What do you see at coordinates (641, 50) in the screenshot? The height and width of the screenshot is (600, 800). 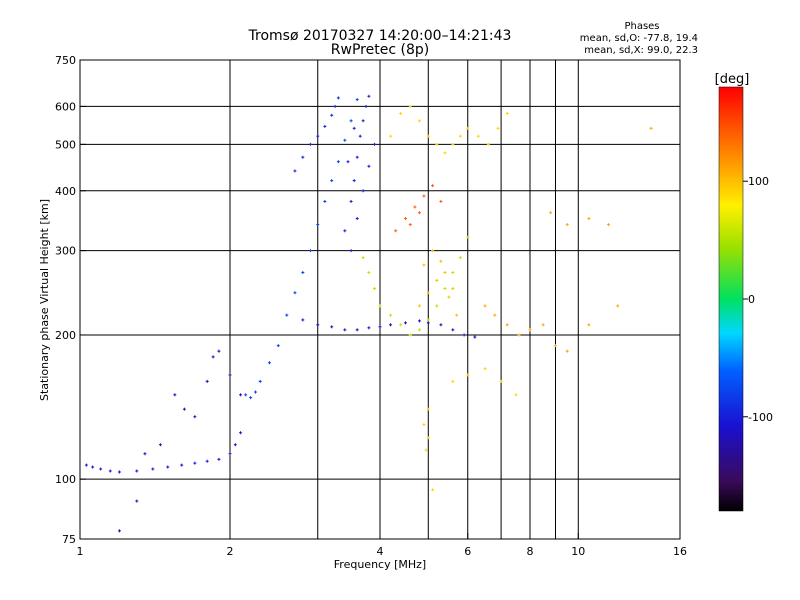 I see `phase-stats-x: mean, sd,X: 99.0, 22.3` at bounding box center [641, 50].